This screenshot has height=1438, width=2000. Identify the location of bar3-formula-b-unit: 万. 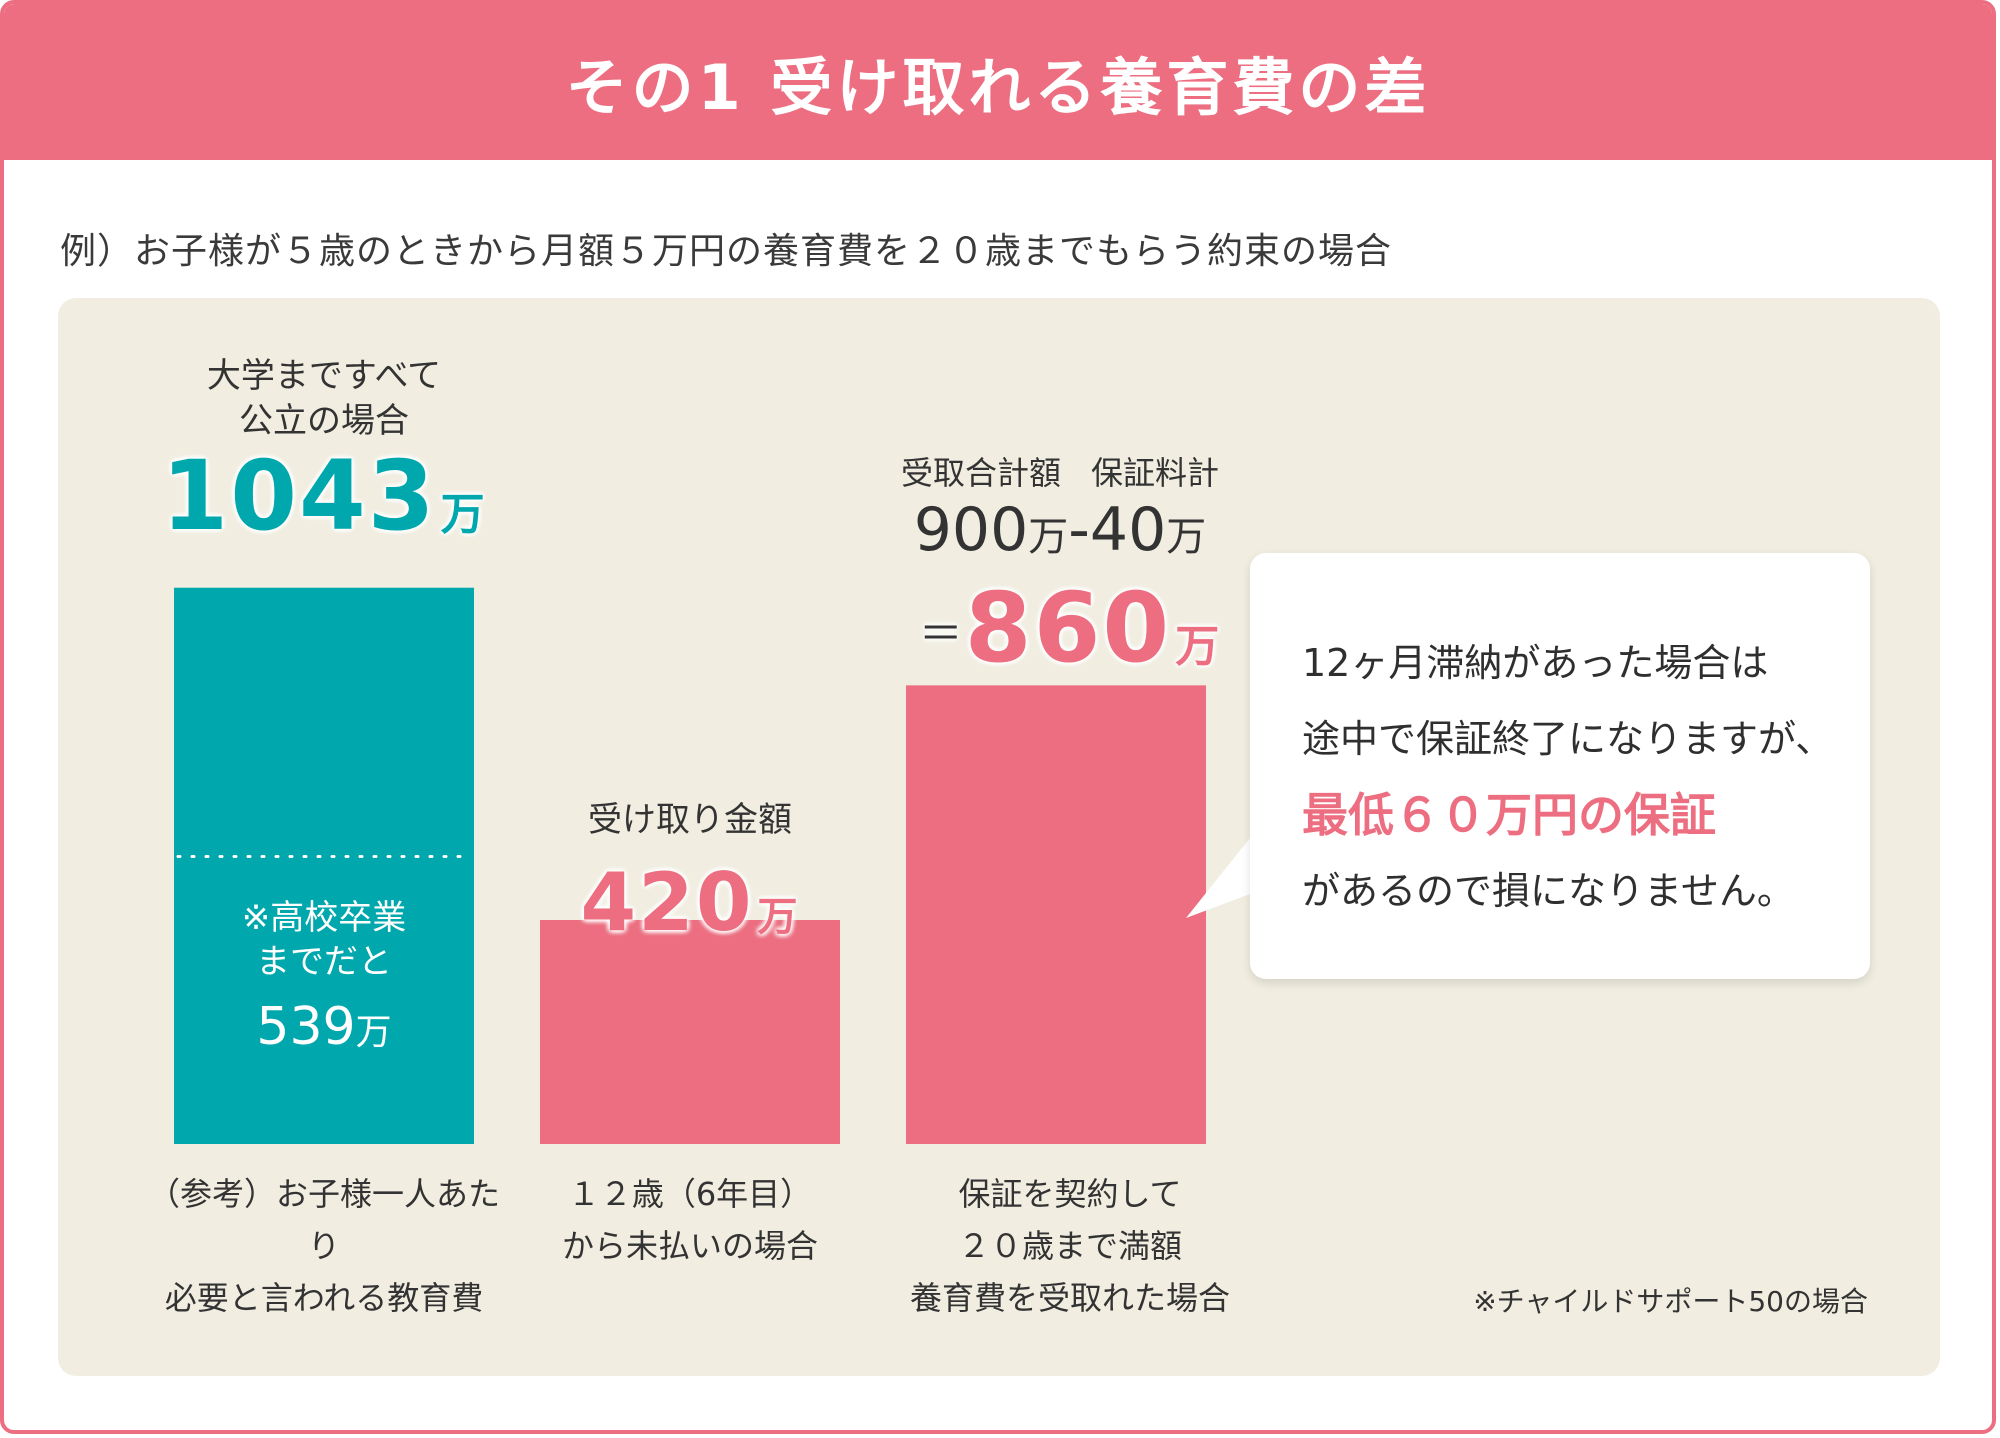
(1186, 537).